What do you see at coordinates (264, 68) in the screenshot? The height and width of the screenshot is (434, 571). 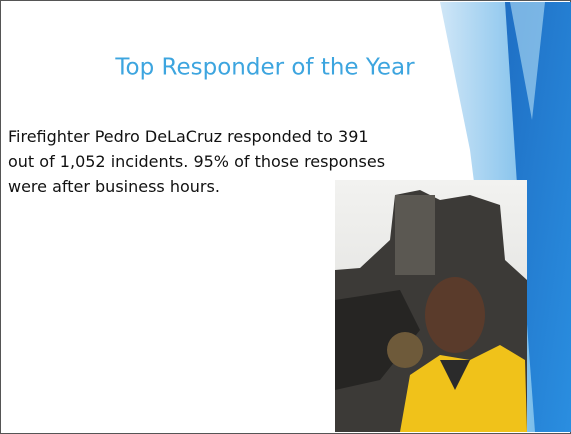 I see `slide-title: Top Responder of the Year` at bounding box center [264, 68].